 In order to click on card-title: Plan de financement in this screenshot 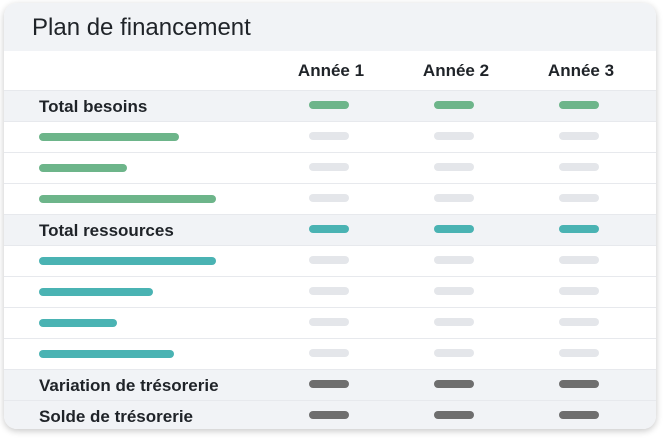, I will do `click(141, 27)`.